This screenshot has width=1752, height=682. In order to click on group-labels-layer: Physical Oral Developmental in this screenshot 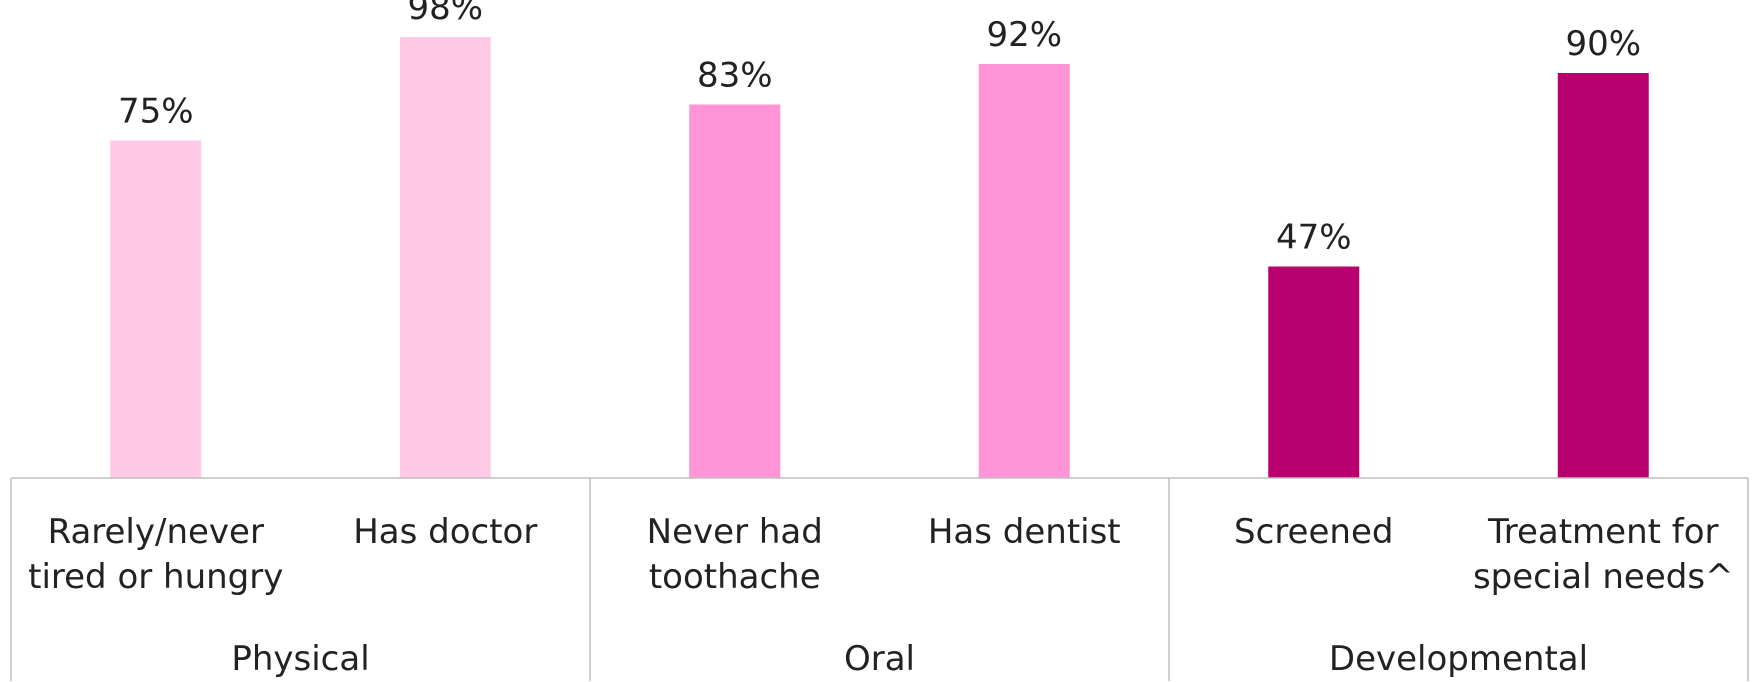, I will do `click(909, 659)`.